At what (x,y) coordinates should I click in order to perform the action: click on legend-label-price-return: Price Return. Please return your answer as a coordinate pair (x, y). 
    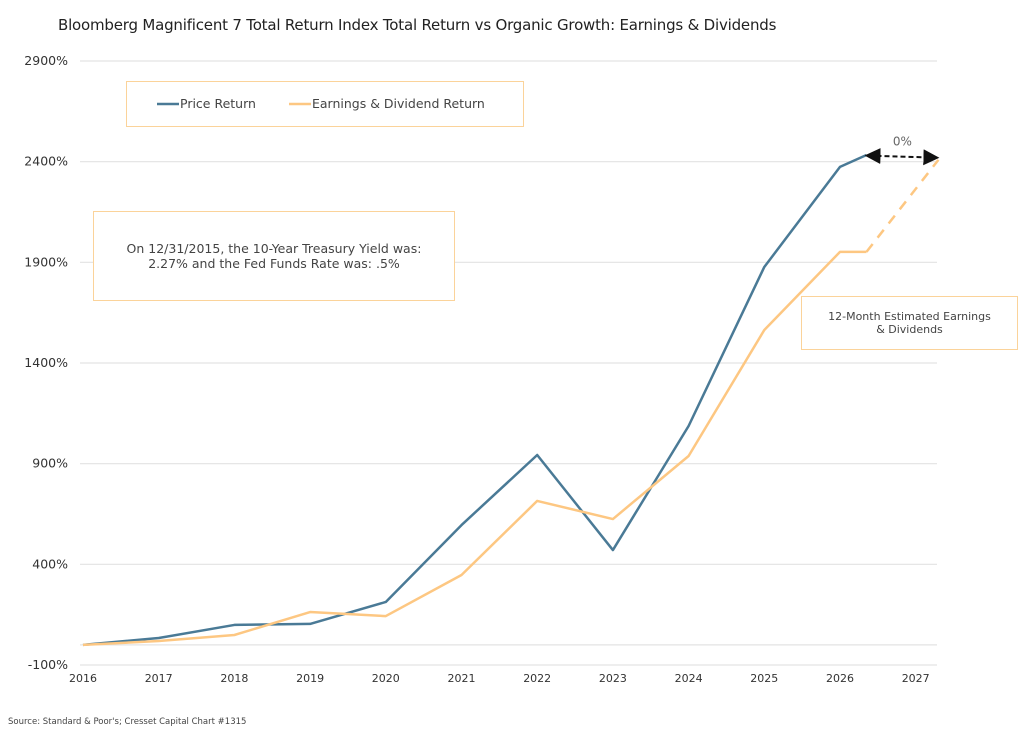
    Looking at the image, I should click on (218, 103).